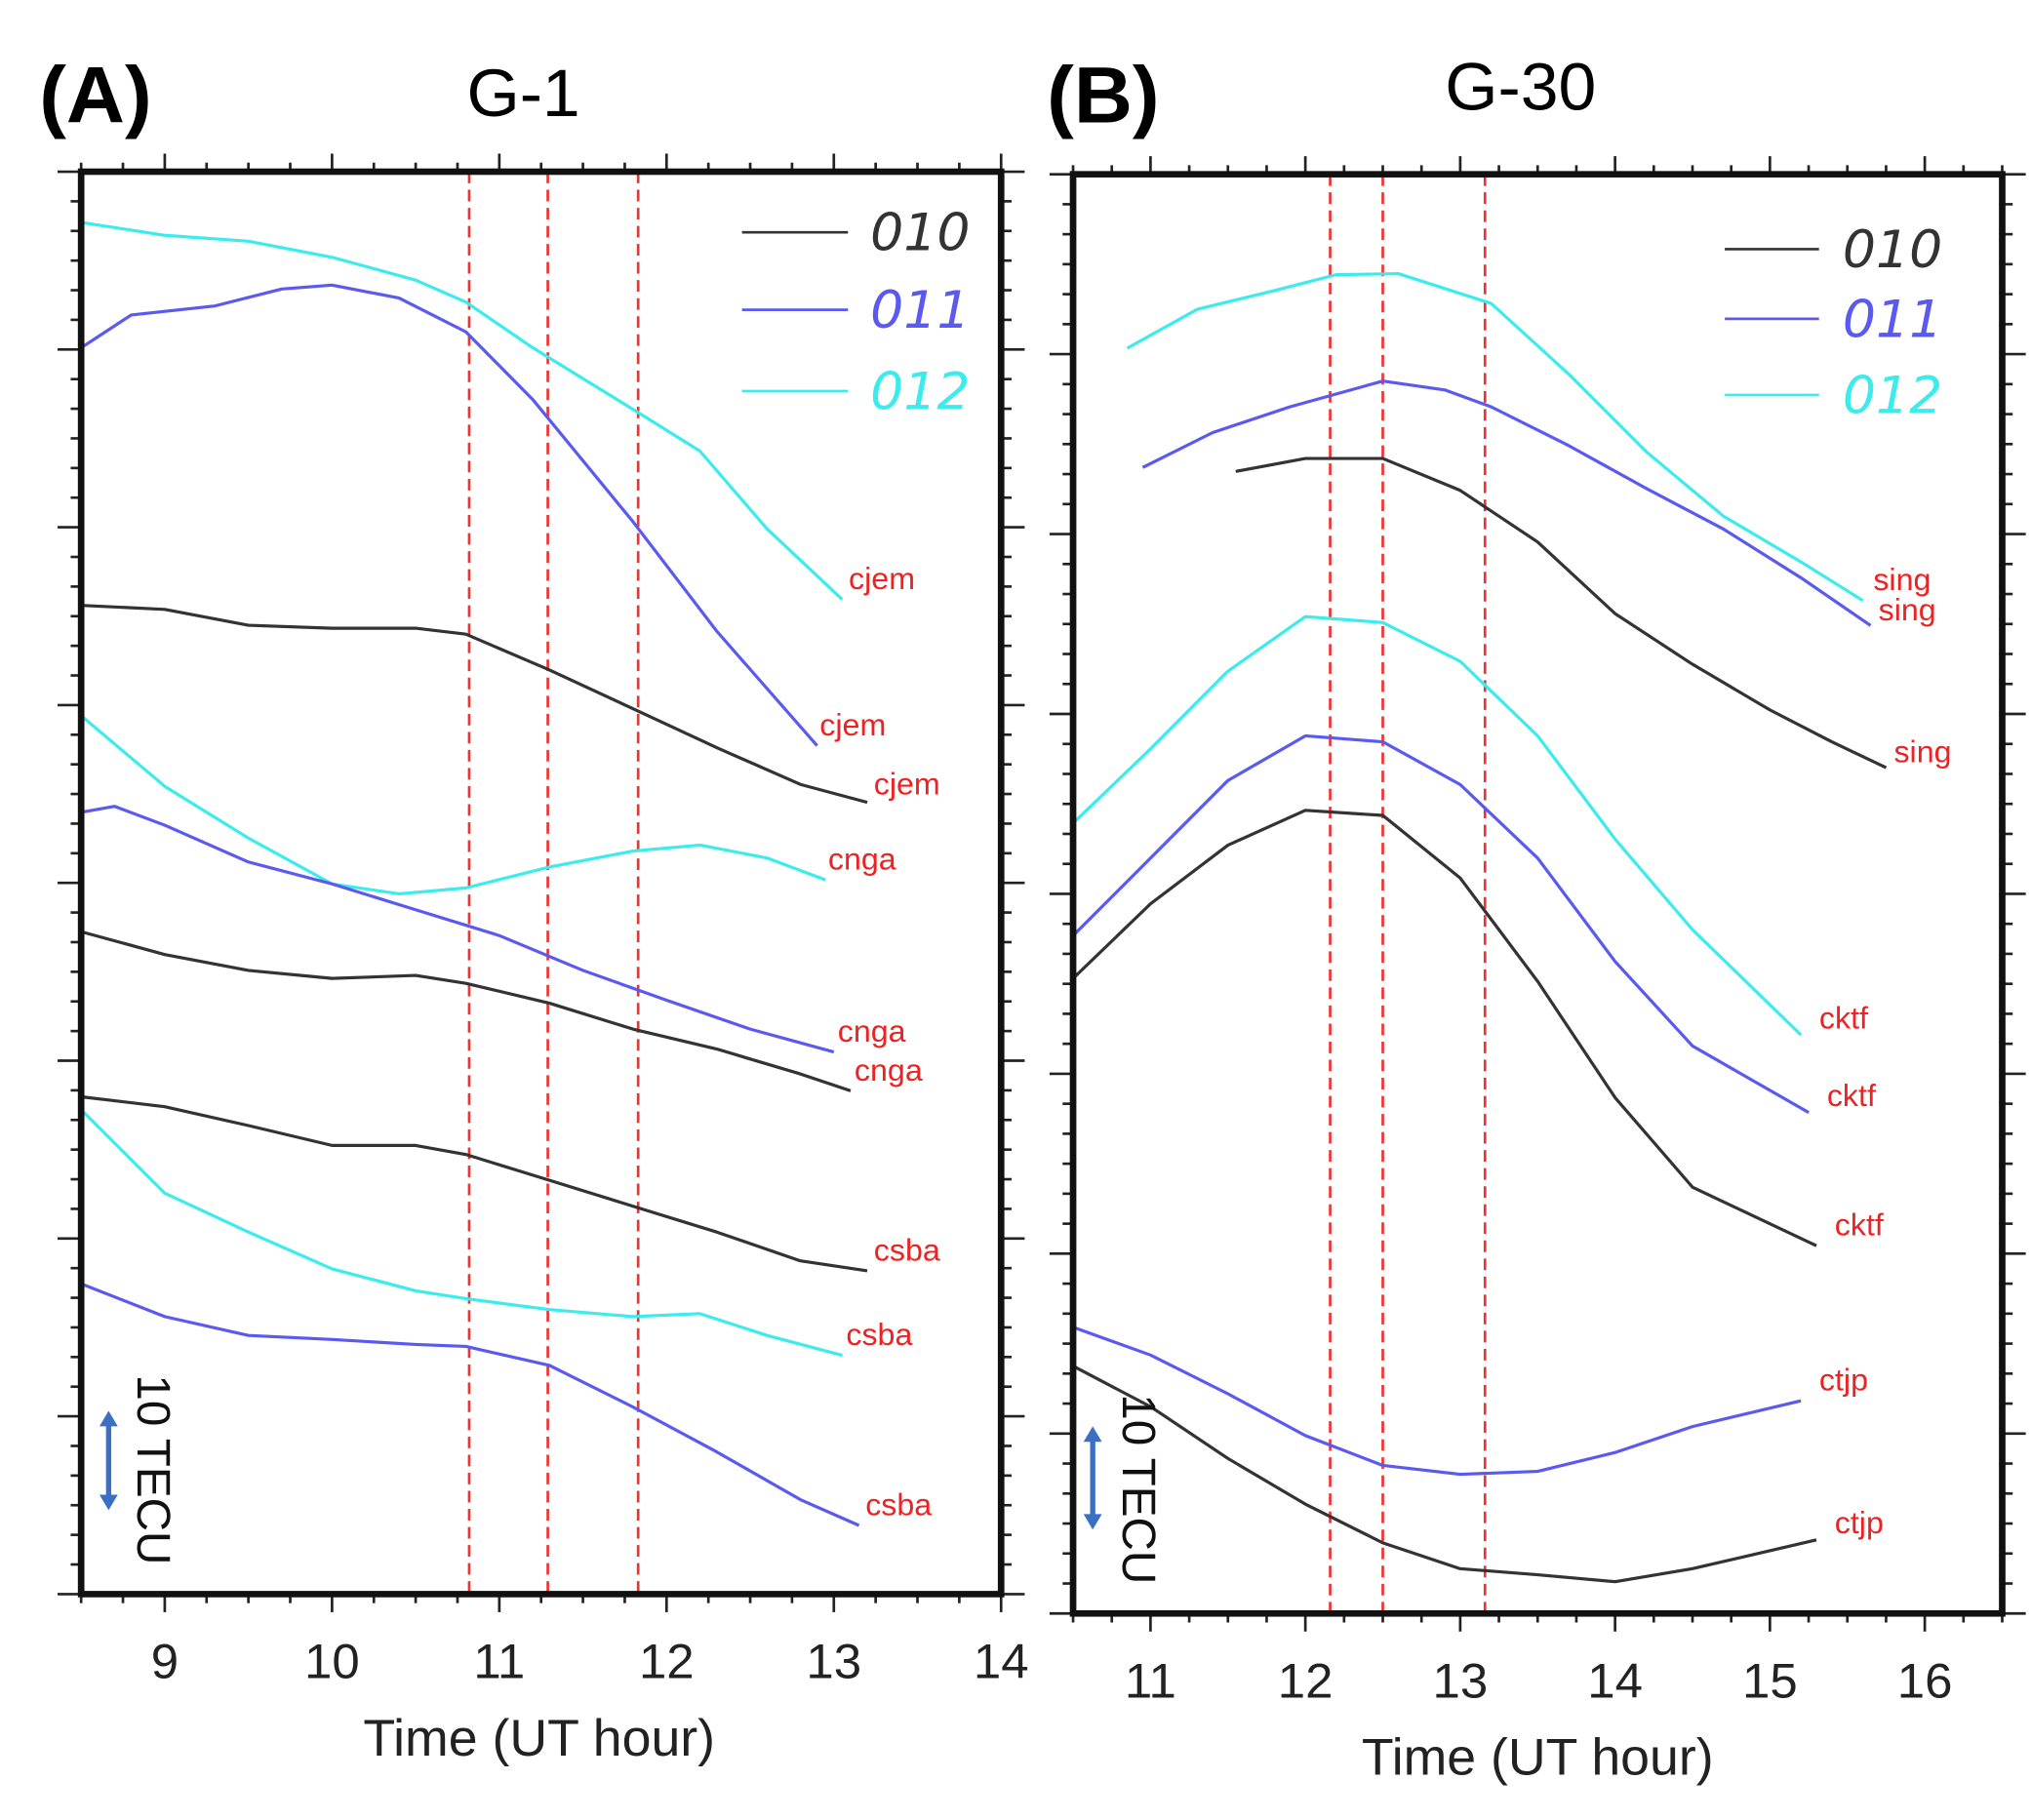 Image resolution: width=2031 pixels, height=1820 pixels. What do you see at coordinates (332, 1661) in the screenshot?
I see `x-tick-label: 10` at bounding box center [332, 1661].